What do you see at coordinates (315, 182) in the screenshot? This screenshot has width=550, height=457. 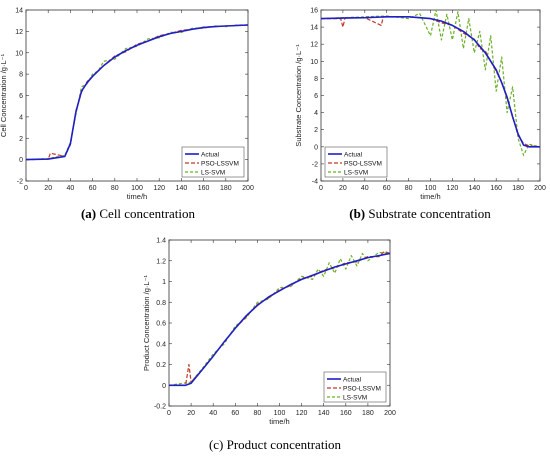 I see `y-tick-label: -4` at bounding box center [315, 182].